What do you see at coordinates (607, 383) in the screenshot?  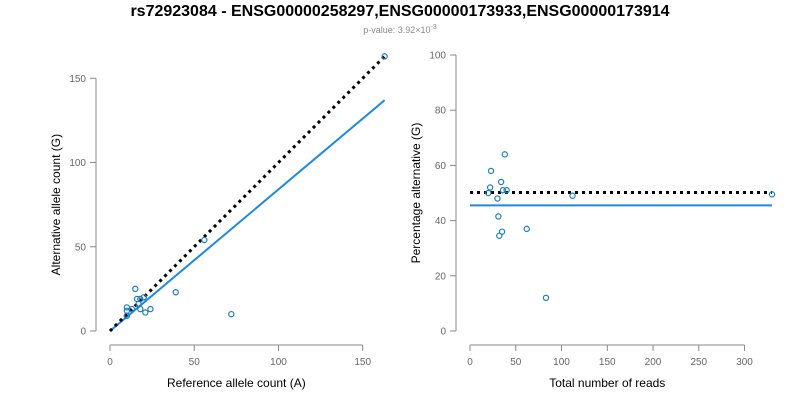 I see `x-axis-label: Total number of reads` at bounding box center [607, 383].